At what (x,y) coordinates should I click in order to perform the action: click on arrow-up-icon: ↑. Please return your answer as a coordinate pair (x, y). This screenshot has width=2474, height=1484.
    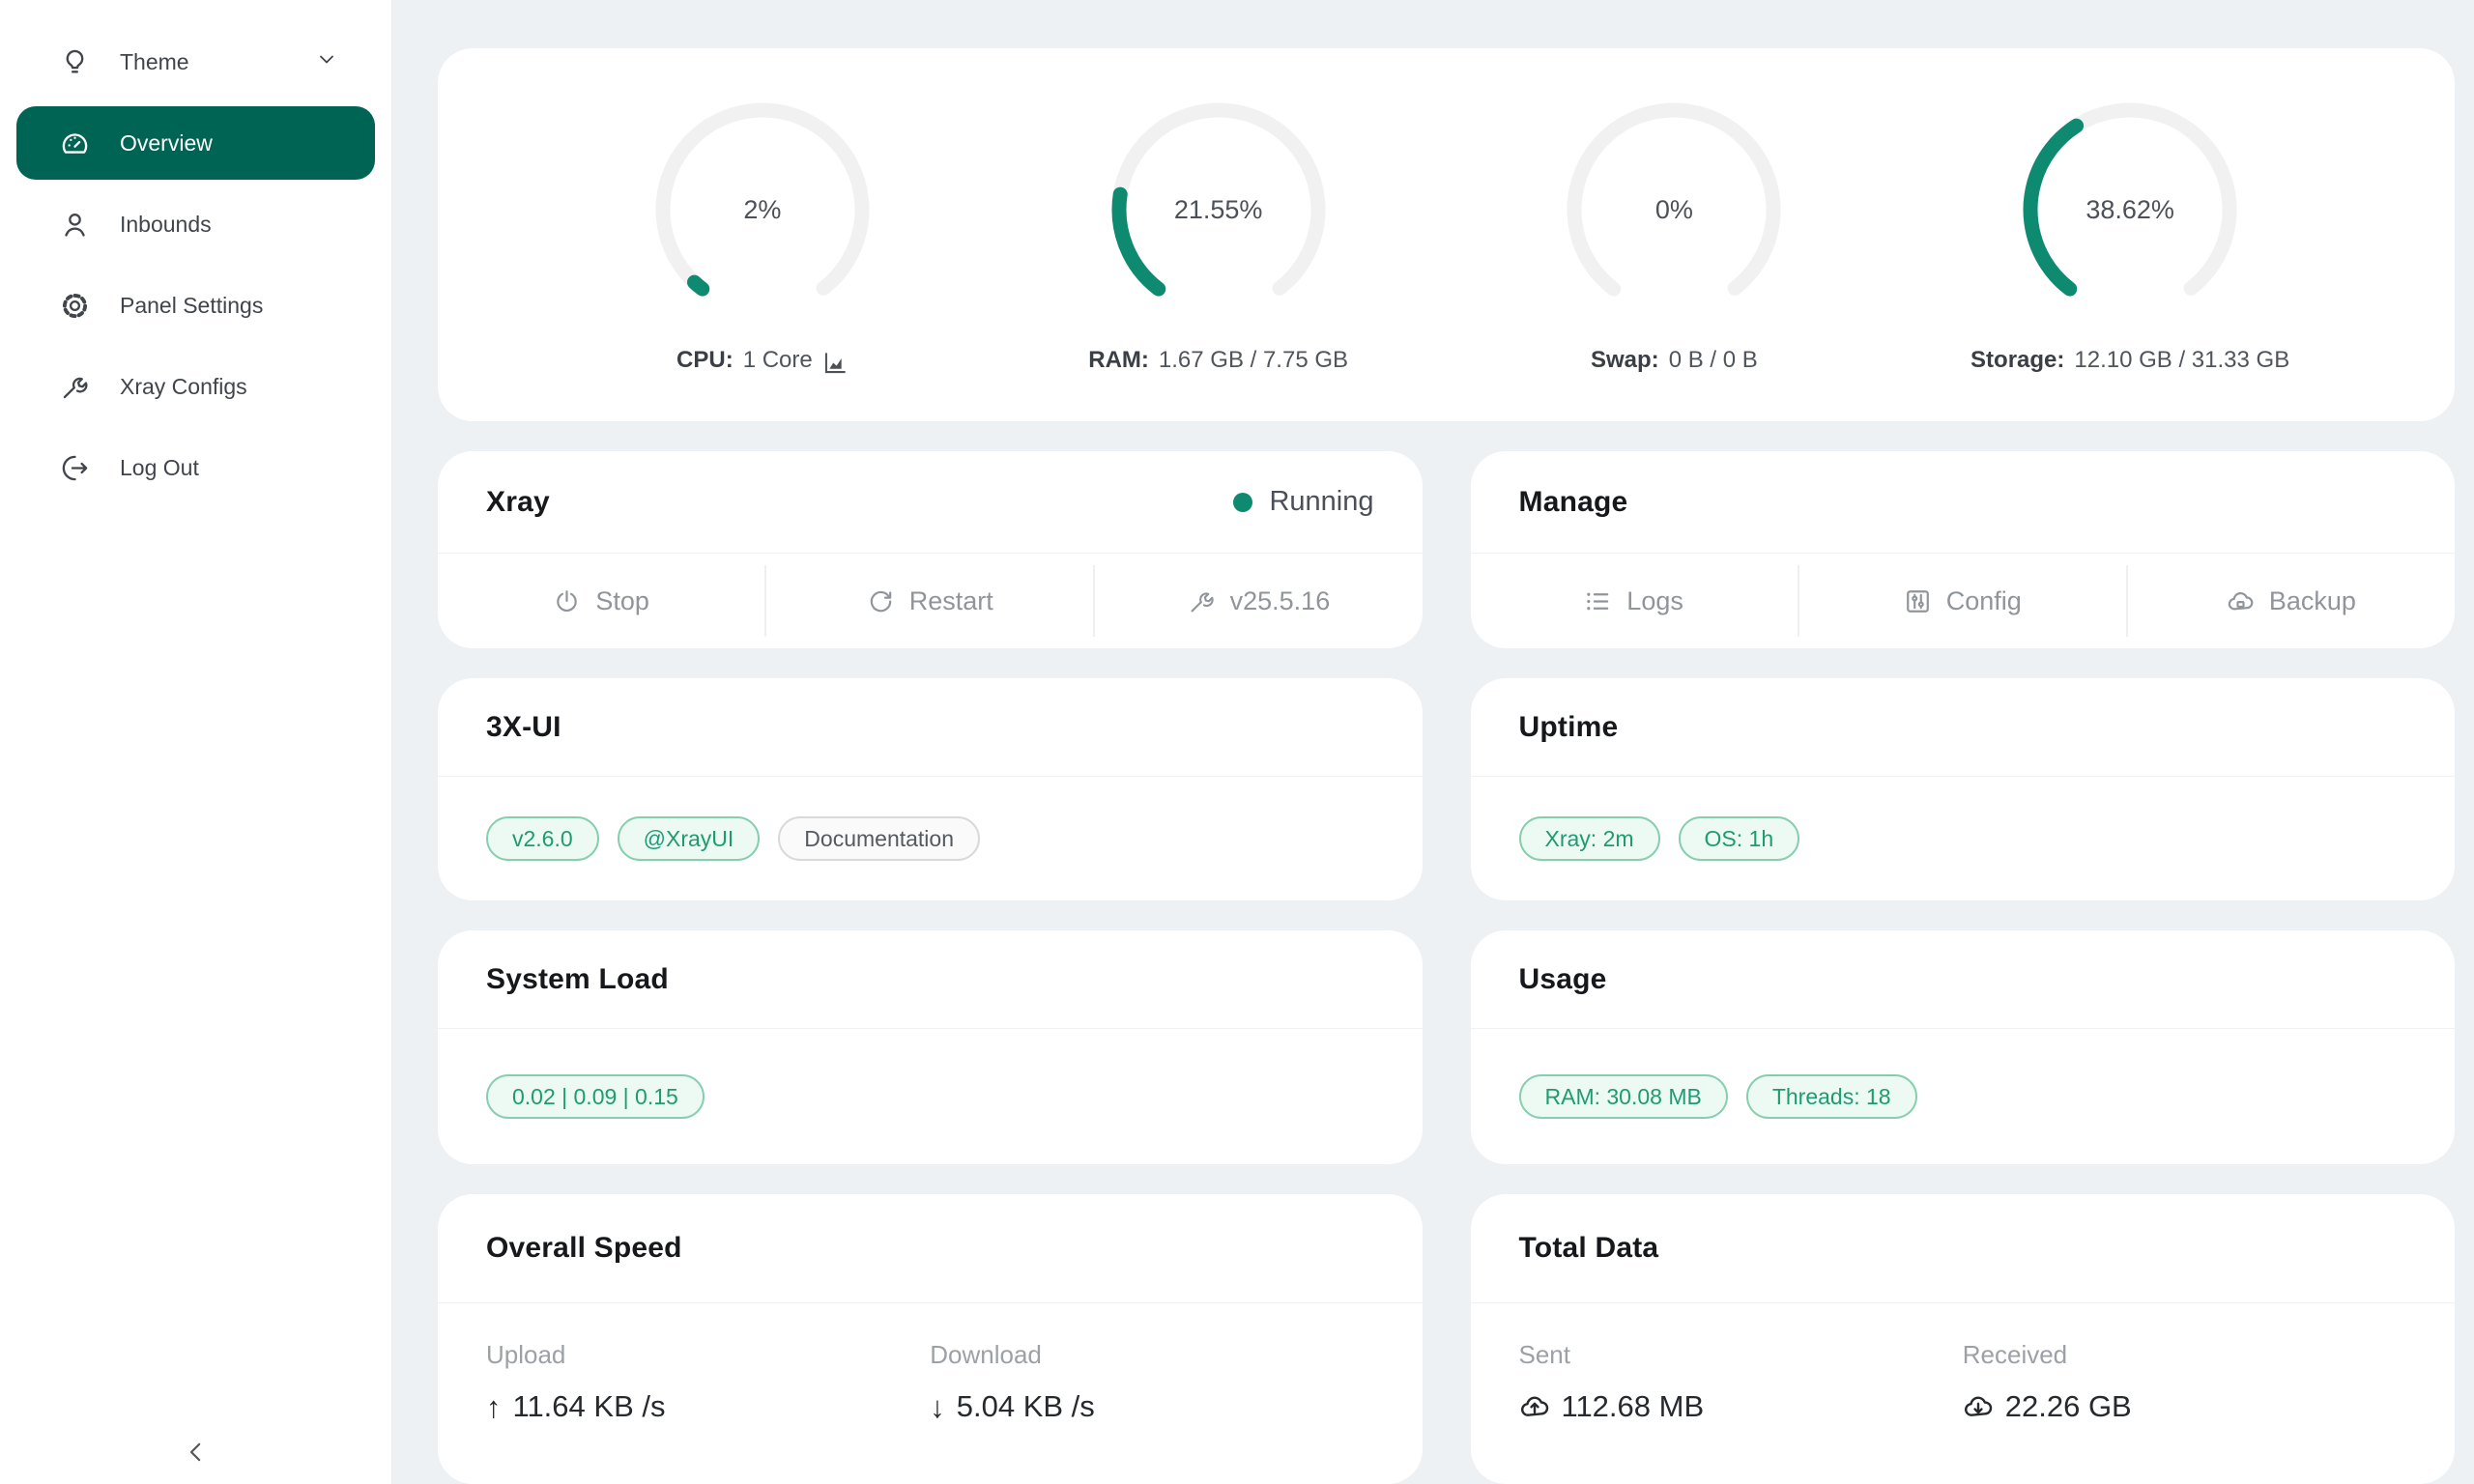
    Looking at the image, I should click on (494, 1407).